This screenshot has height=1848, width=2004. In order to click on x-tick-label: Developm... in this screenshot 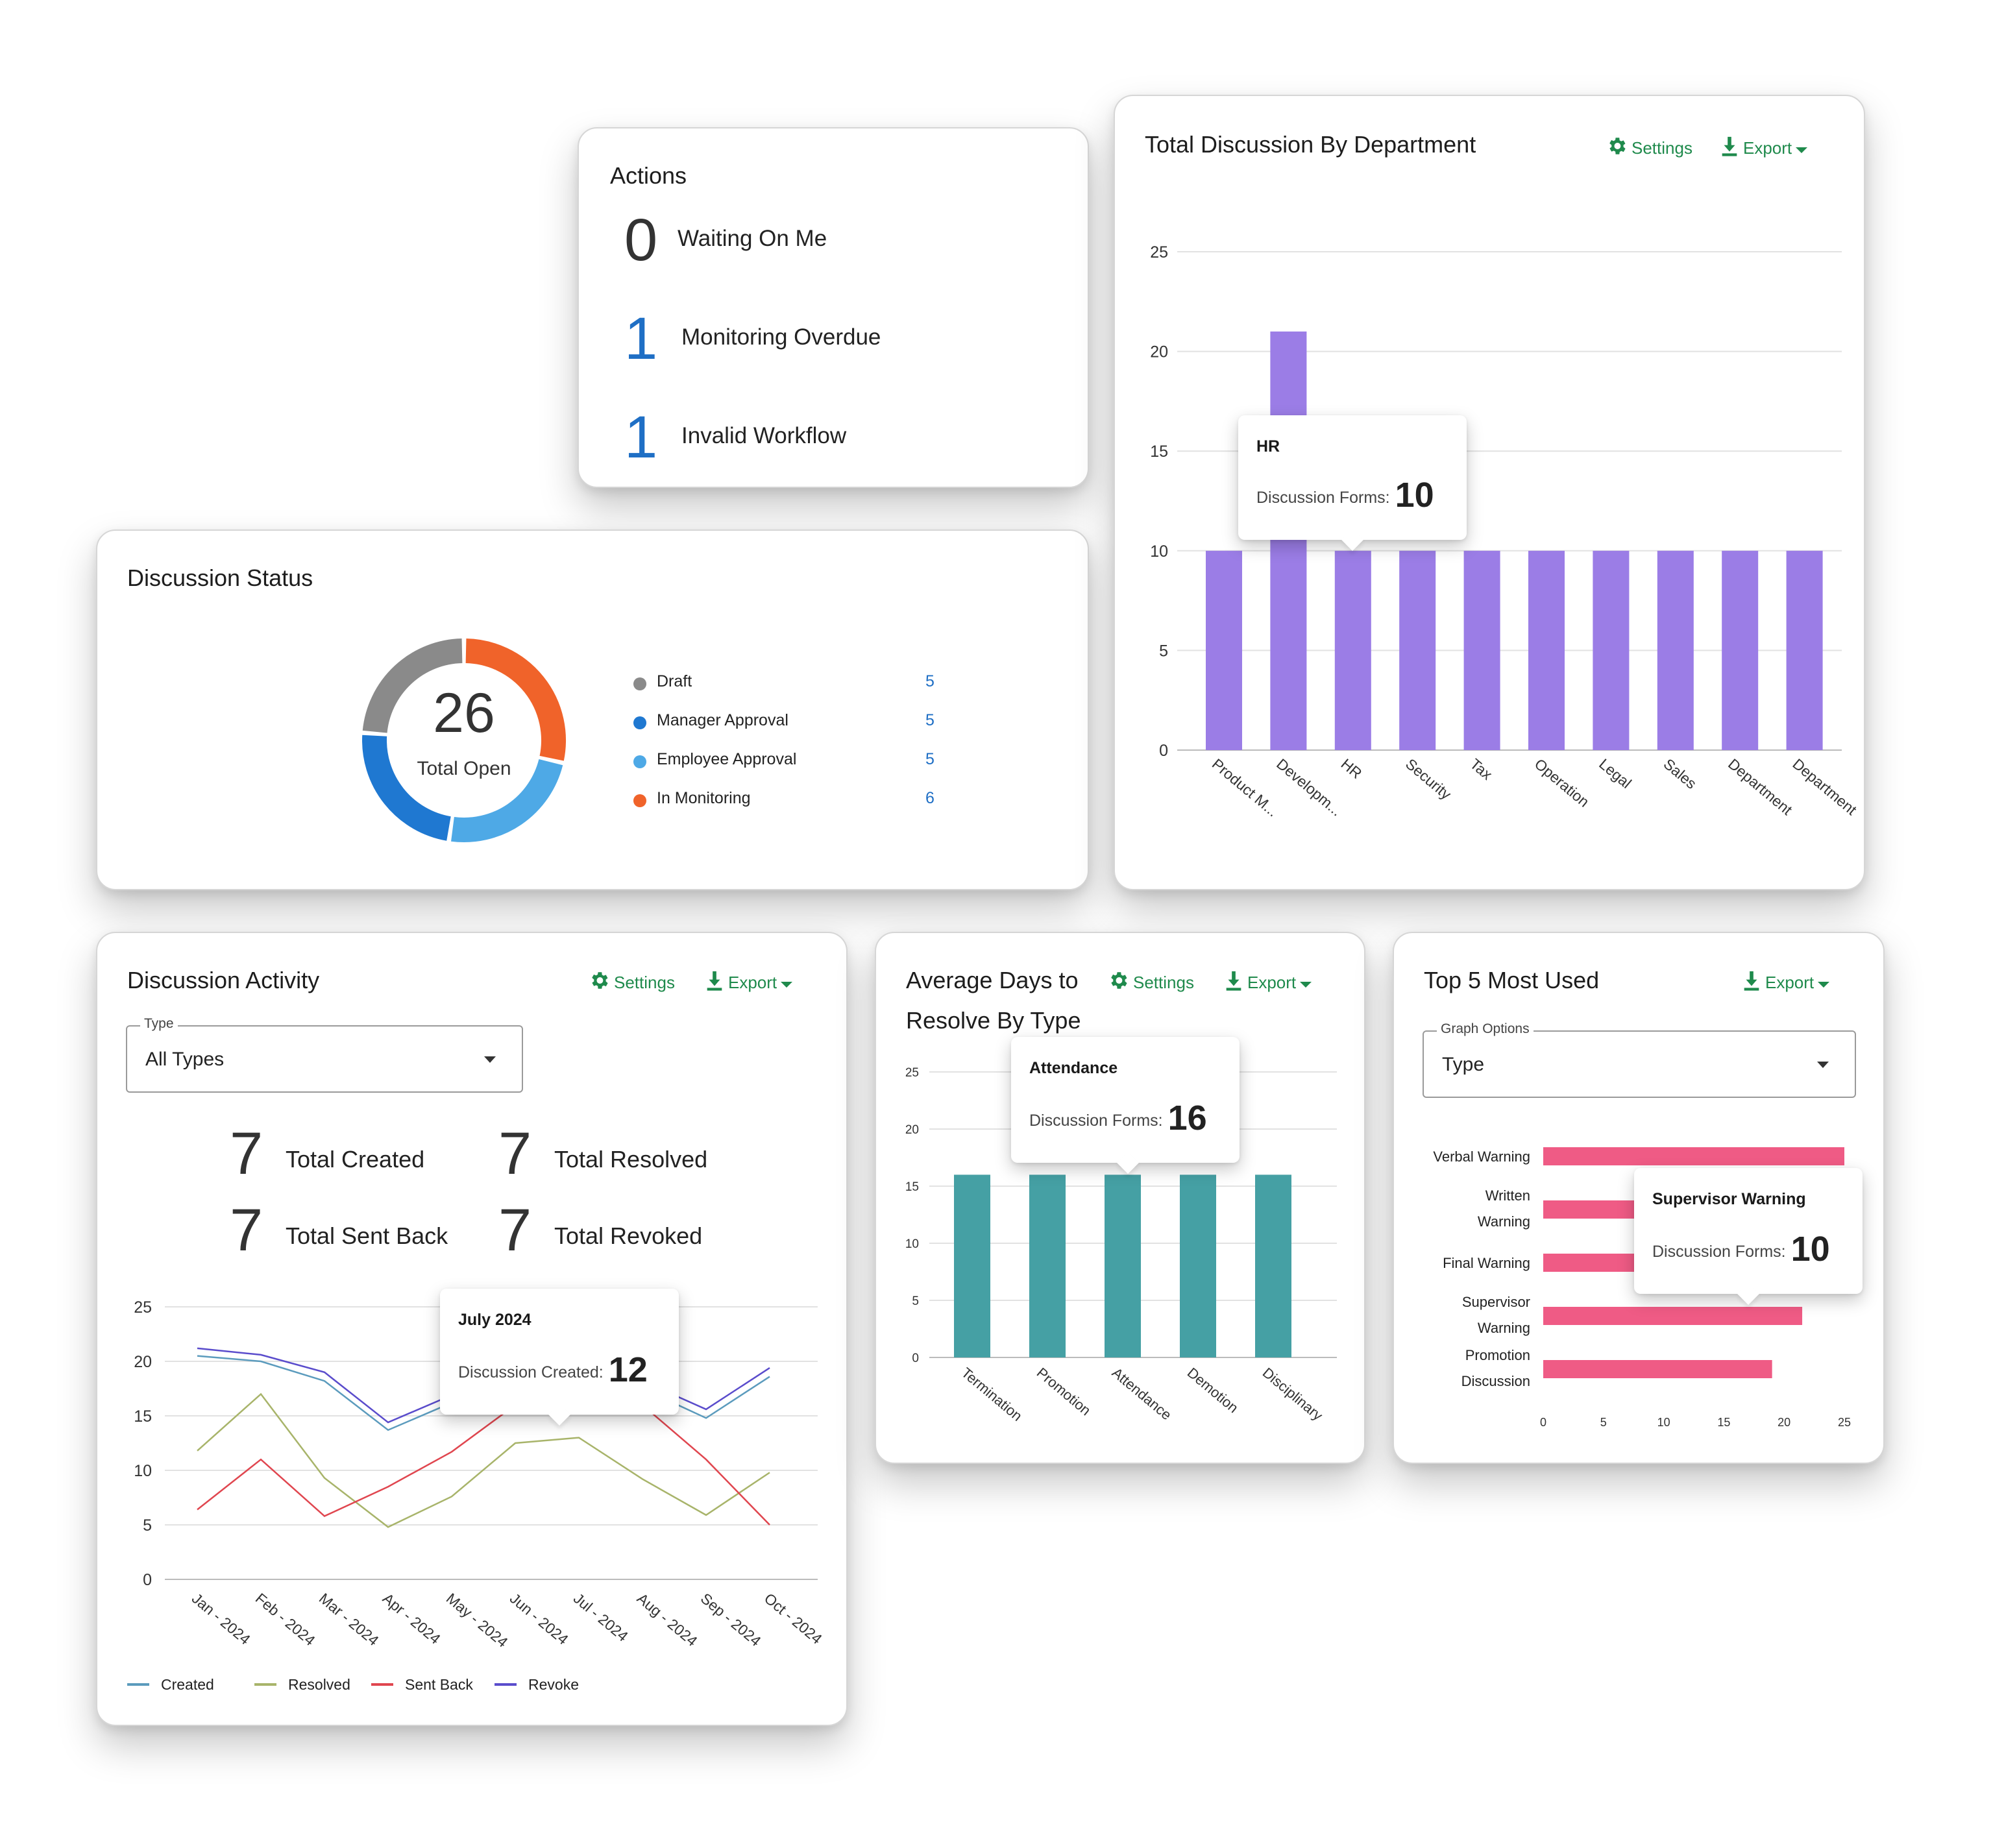, I will do `click(1309, 787)`.